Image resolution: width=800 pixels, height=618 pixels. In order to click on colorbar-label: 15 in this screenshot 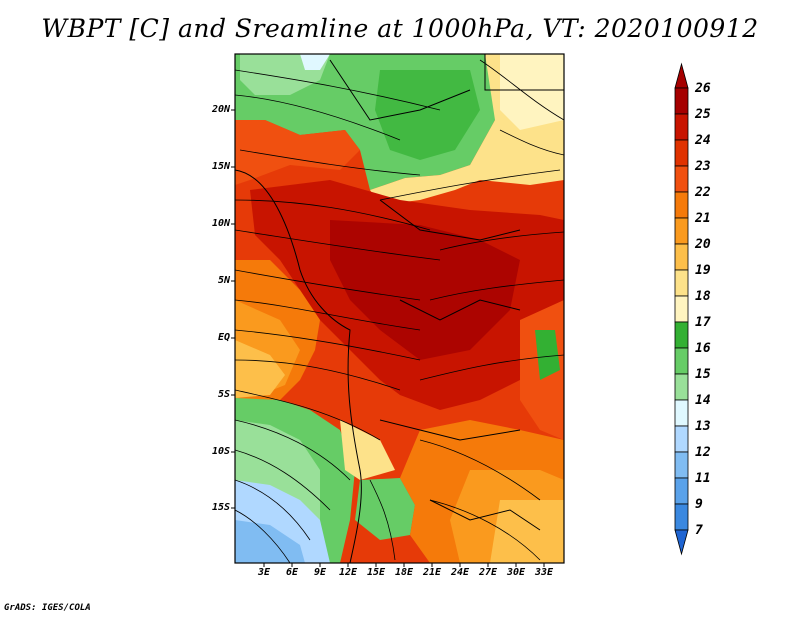, I will do `click(703, 374)`.